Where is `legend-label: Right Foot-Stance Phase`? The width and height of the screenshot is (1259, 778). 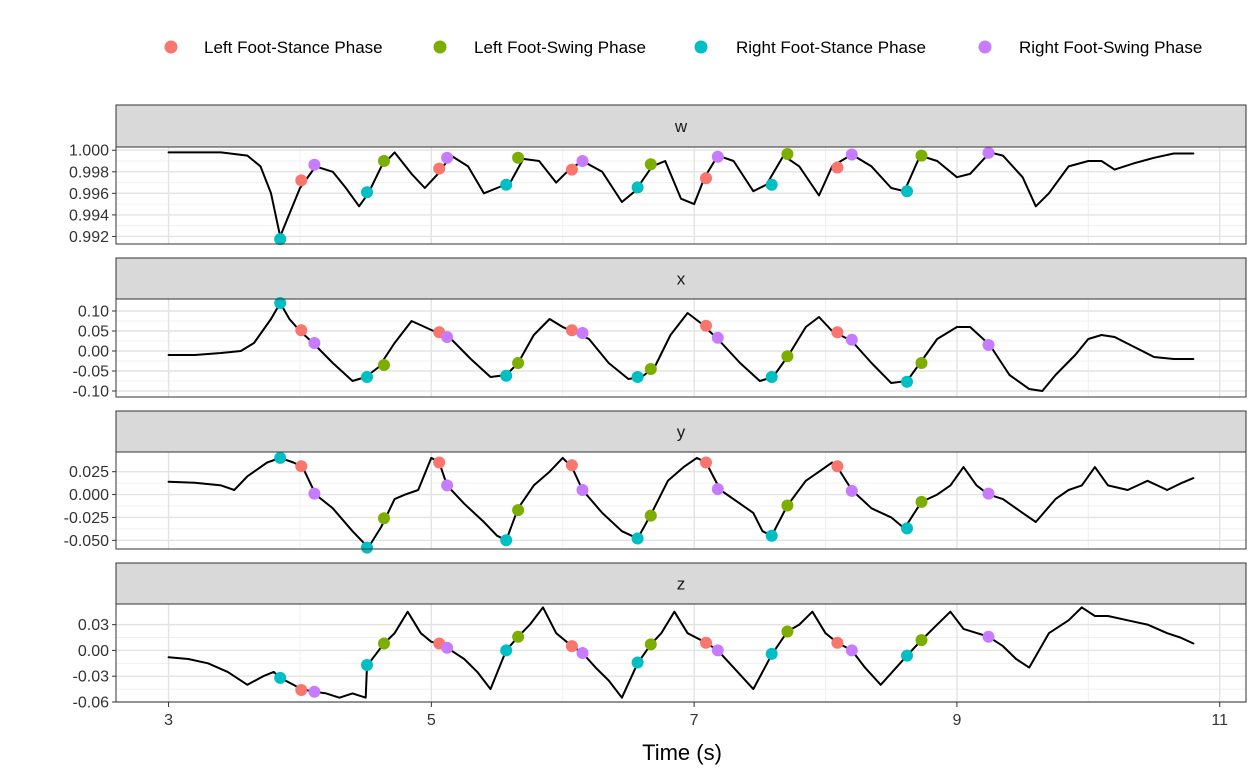 legend-label: Right Foot-Stance Phase is located at coordinates (831, 47).